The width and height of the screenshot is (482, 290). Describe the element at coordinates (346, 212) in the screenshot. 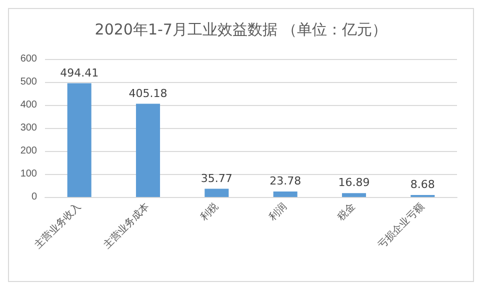

I see `x-tick-label: 税金` at that location.